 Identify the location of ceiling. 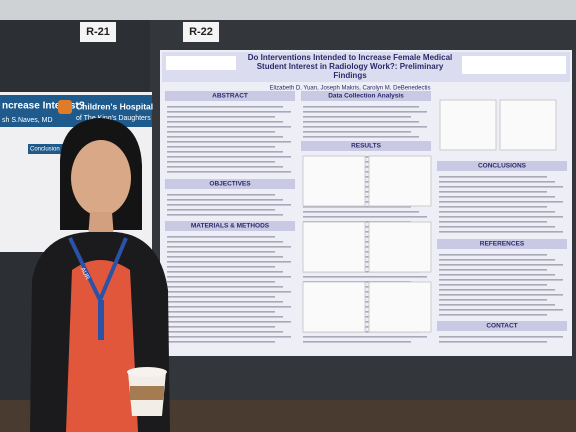
(288, 10).